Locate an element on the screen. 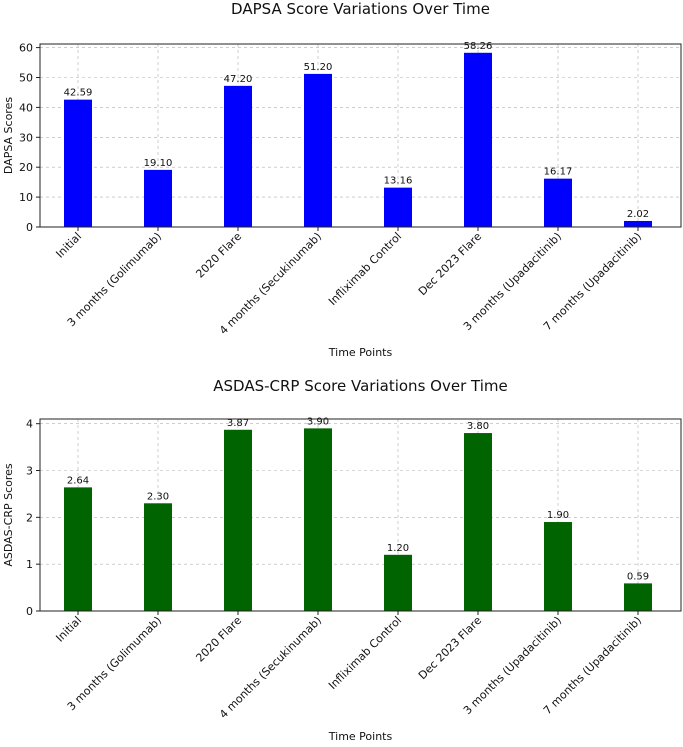 This screenshot has height=747, width=683. data-label: 51.20 is located at coordinates (318, 67).